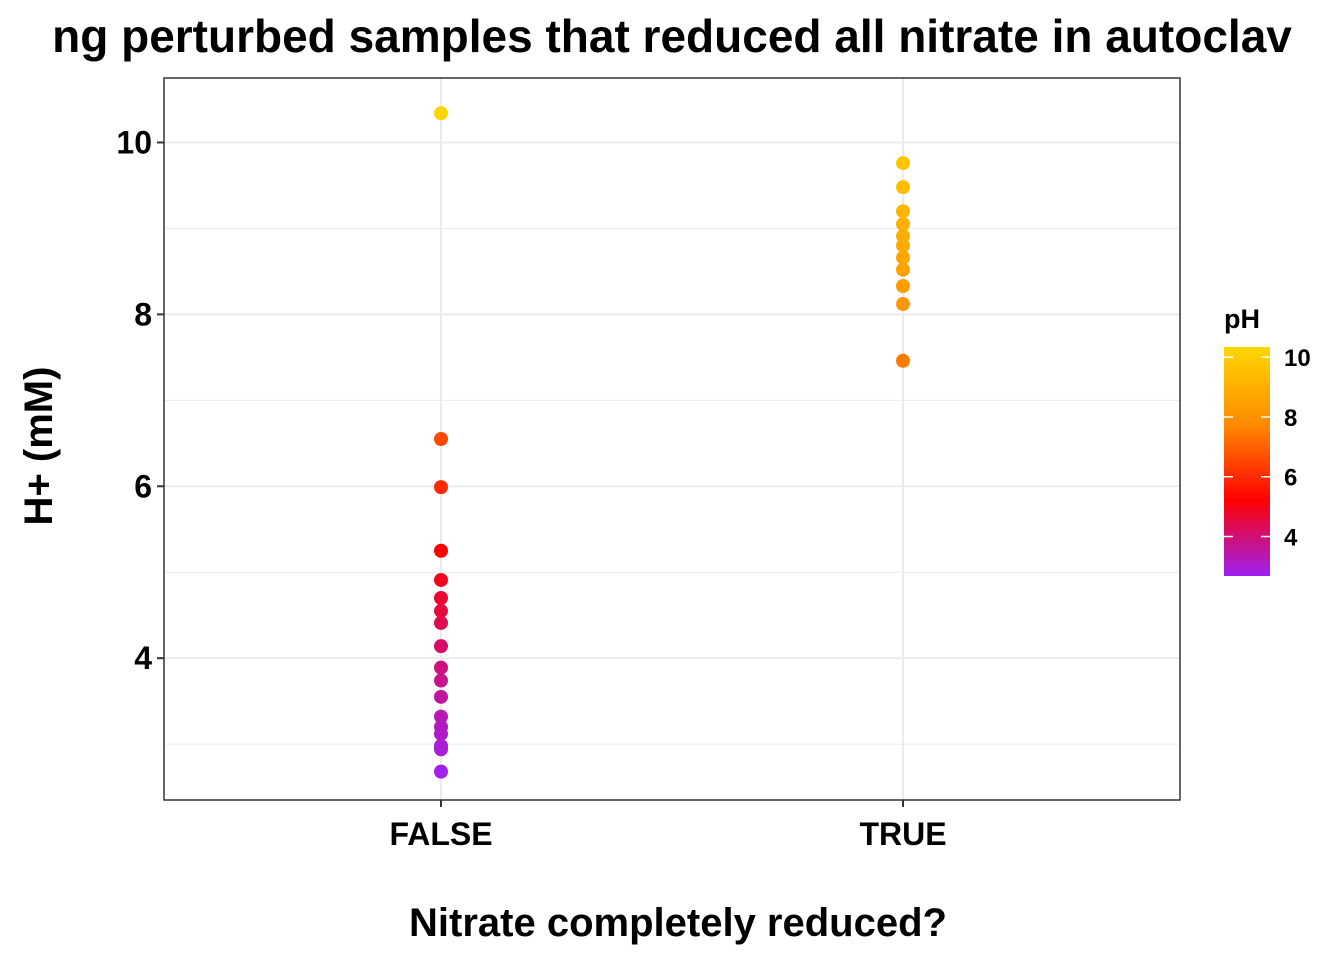  I want to click on legend-title: pH, so click(1242, 319).